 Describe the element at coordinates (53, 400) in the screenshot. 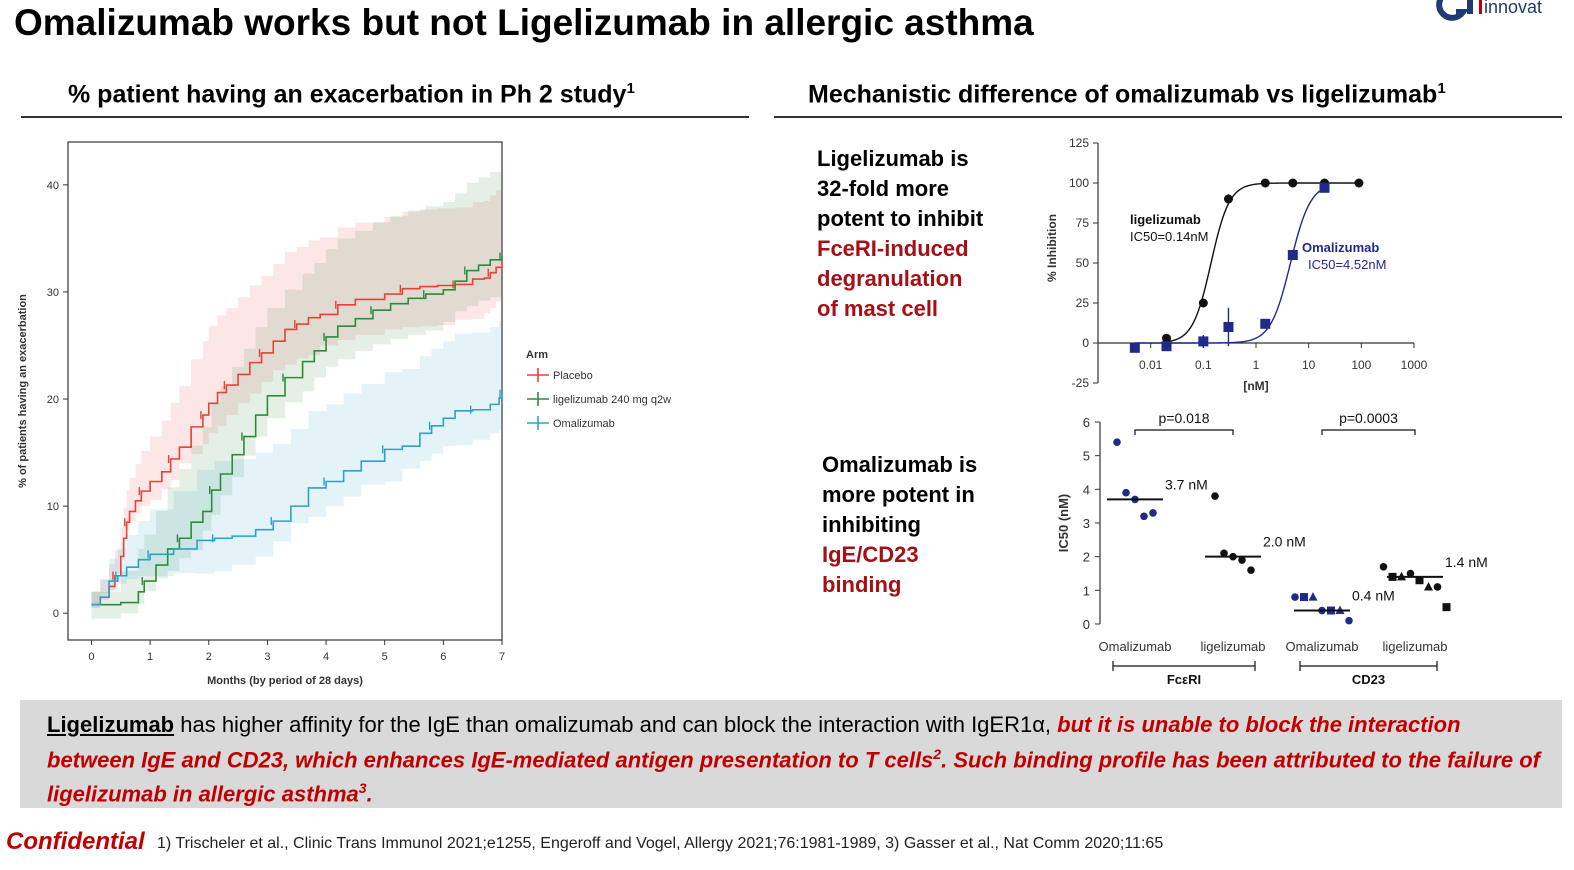

I see `km-ytick-label: 20` at that location.